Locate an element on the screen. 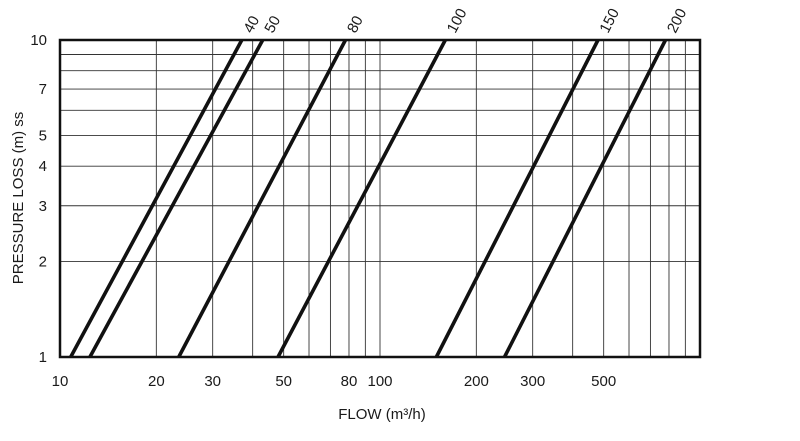  x-tick-label: 20 is located at coordinates (156, 381).